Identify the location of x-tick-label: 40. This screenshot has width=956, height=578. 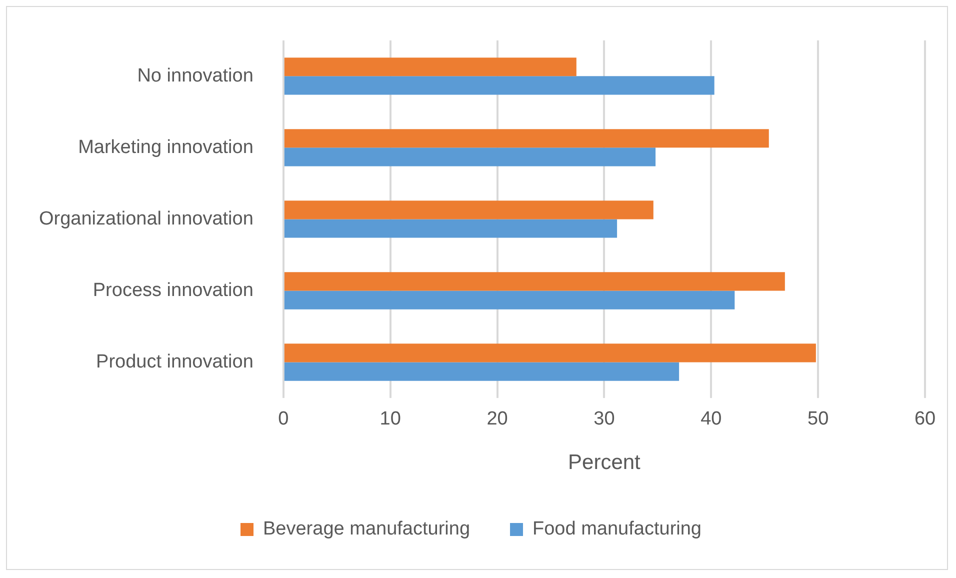
(711, 419).